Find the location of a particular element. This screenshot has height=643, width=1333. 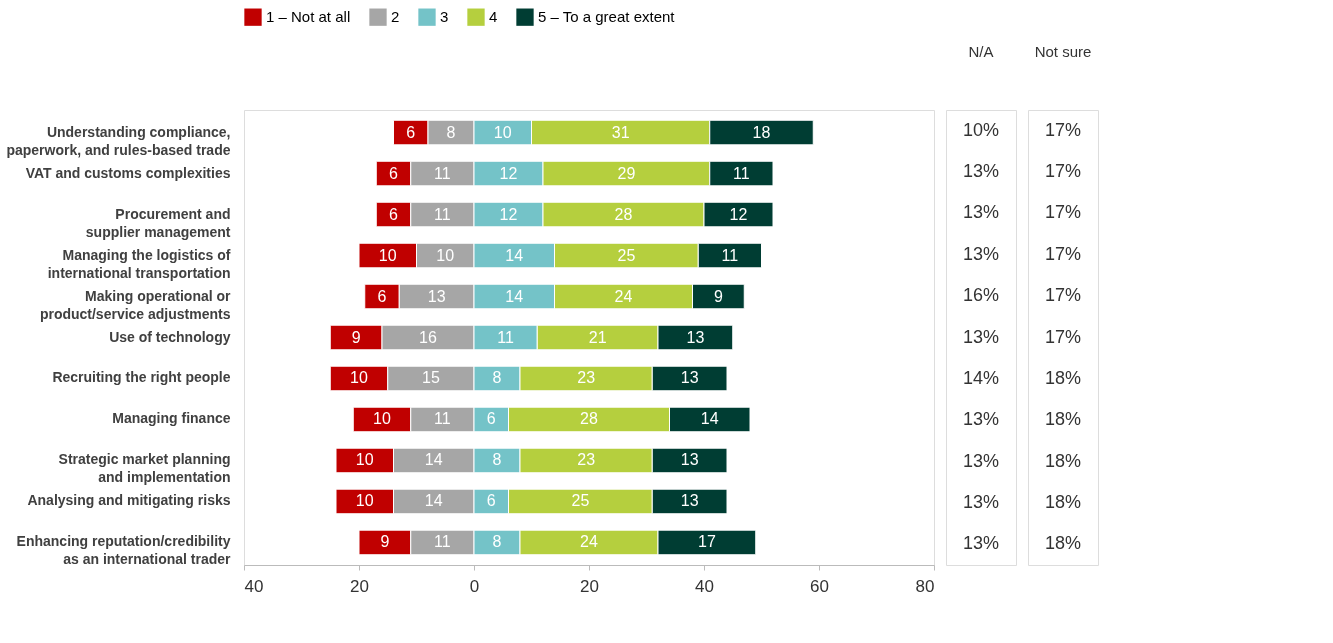

y-tick-label: Use of technology is located at coordinates (170, 336).